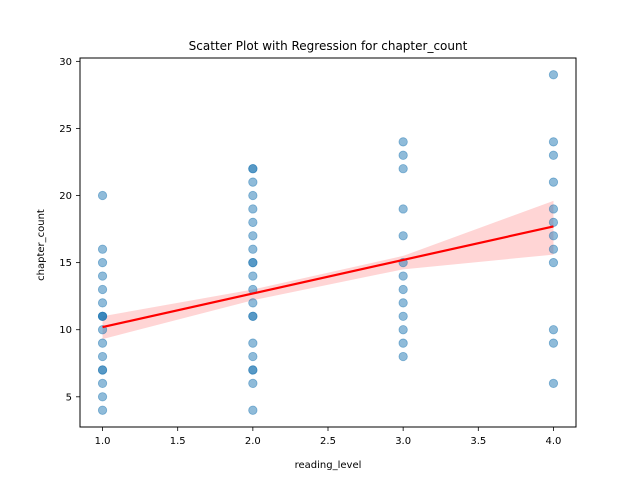 The height and width of the screenshot is (480, 640). Describe the element at coordinates (178, 441) in the screenshot. I see `x-tick-label: 1.5` at that location.